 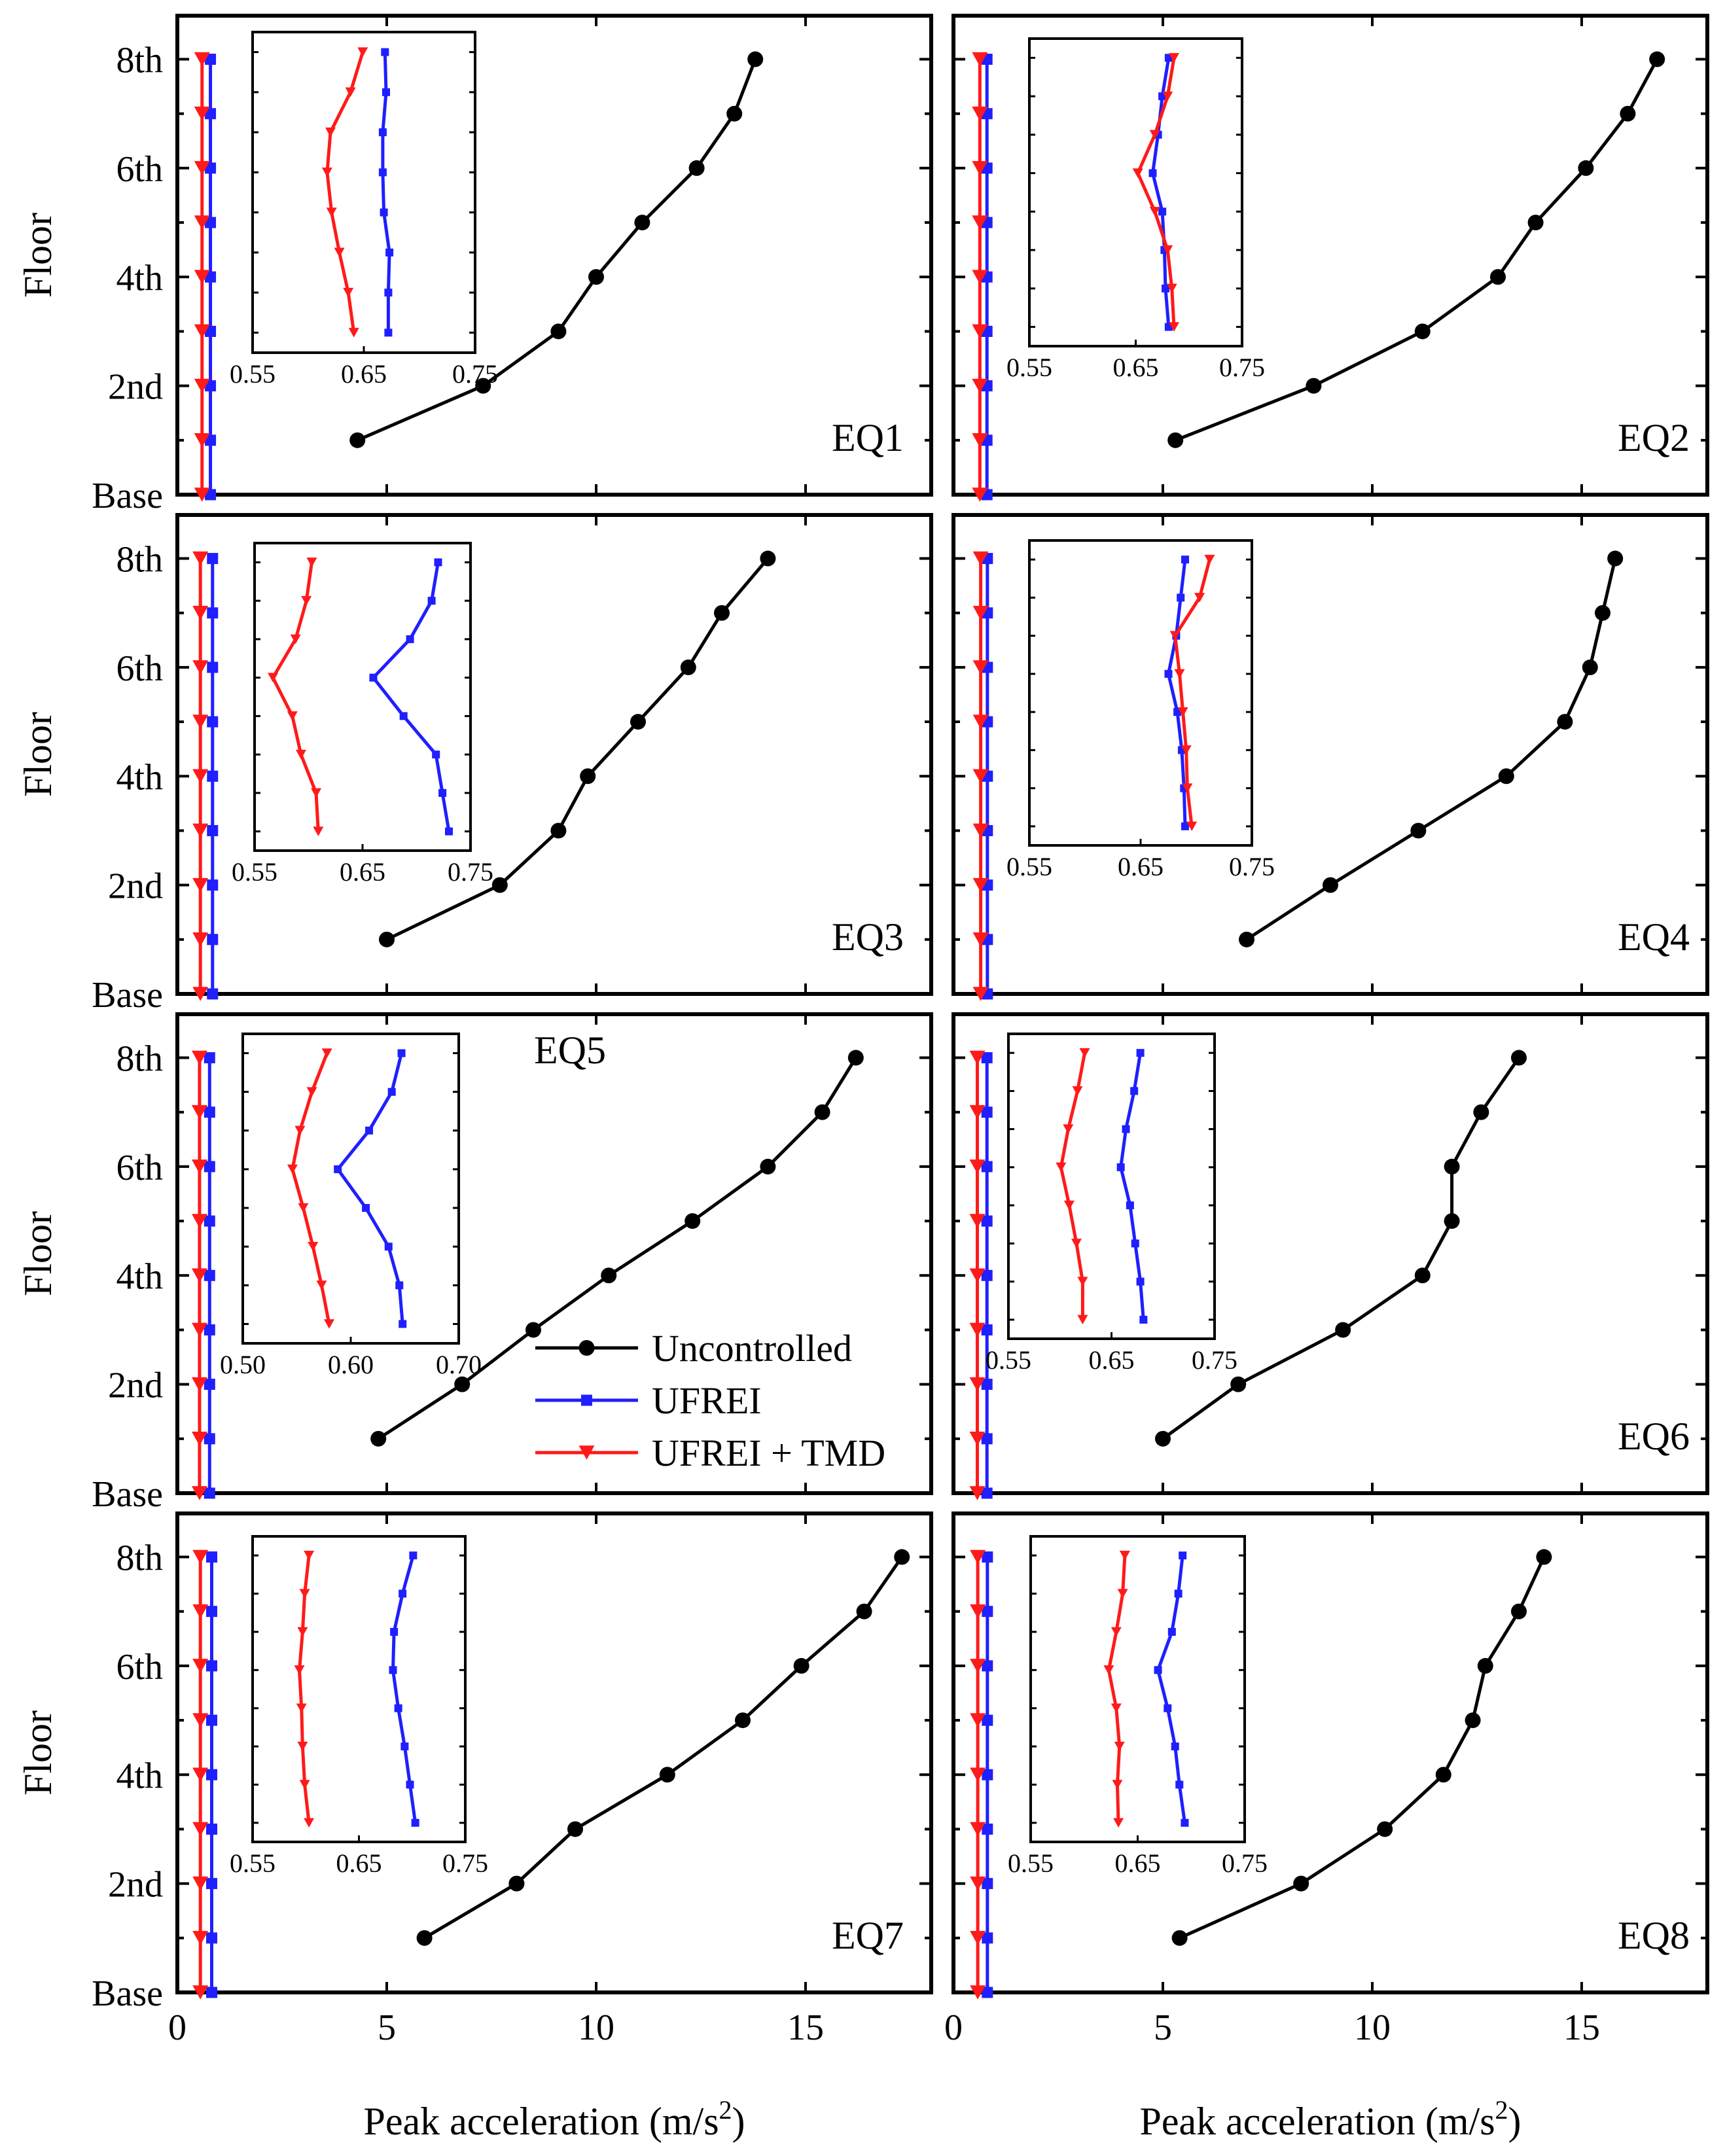 What do you see at coordinates (1330, 255) in the screenshot?
I see `panel-frame` at bounding box center [1330, 255].